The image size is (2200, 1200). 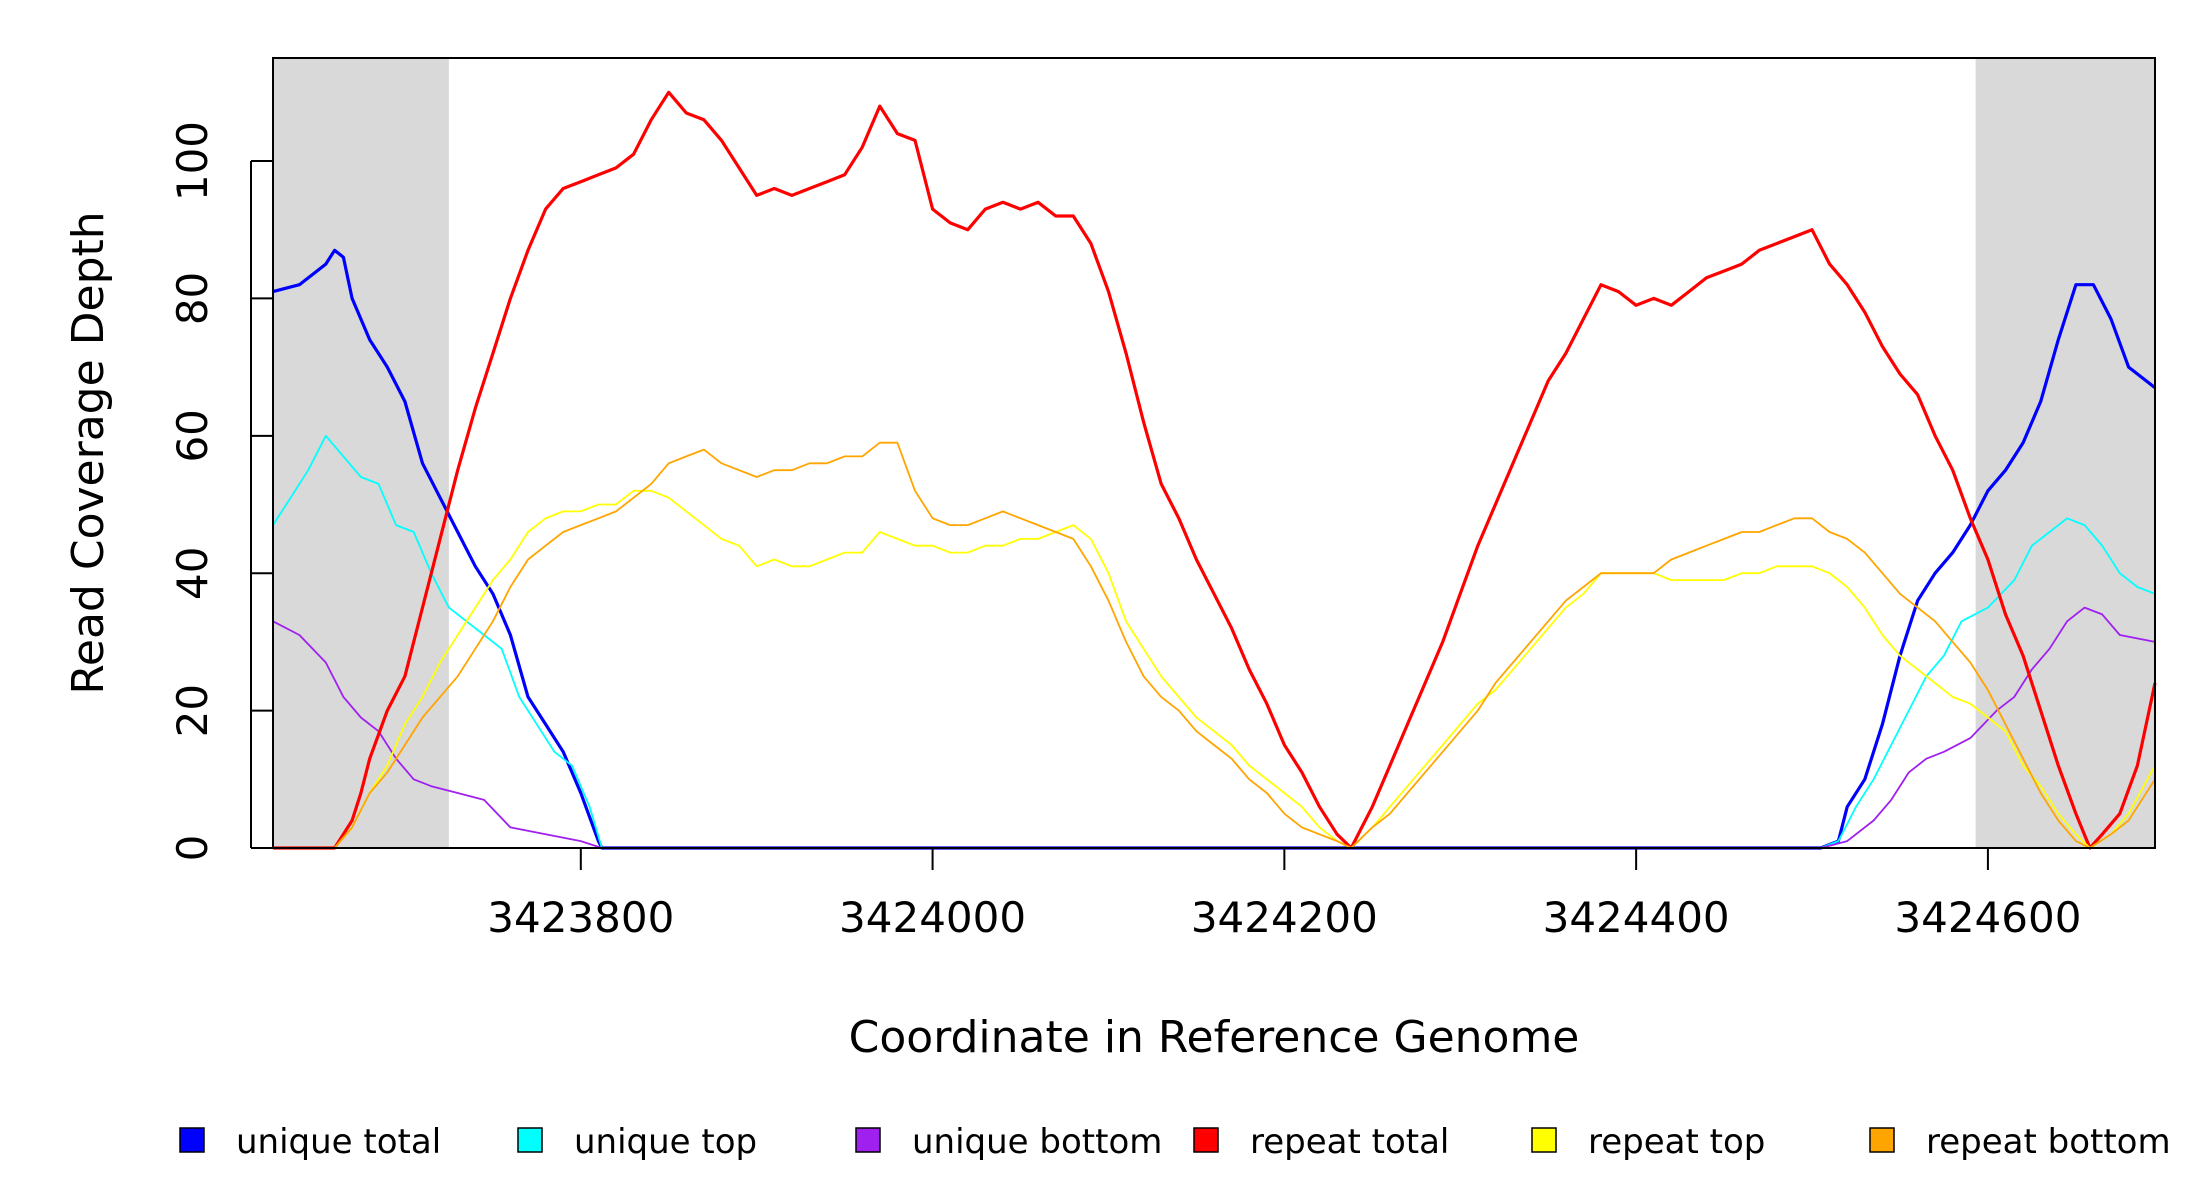 What do you see at coordinates (88, 452) in the screenshot?
I see `y-axis-title: Read Coverage Depth` at bounding box center [88, 452].